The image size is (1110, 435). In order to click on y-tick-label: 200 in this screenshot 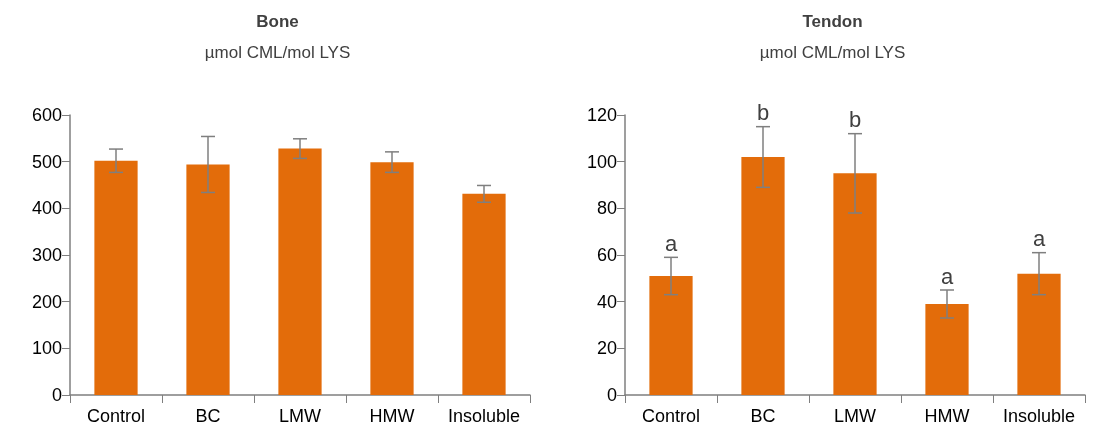, I will do `click(46, 301)`.